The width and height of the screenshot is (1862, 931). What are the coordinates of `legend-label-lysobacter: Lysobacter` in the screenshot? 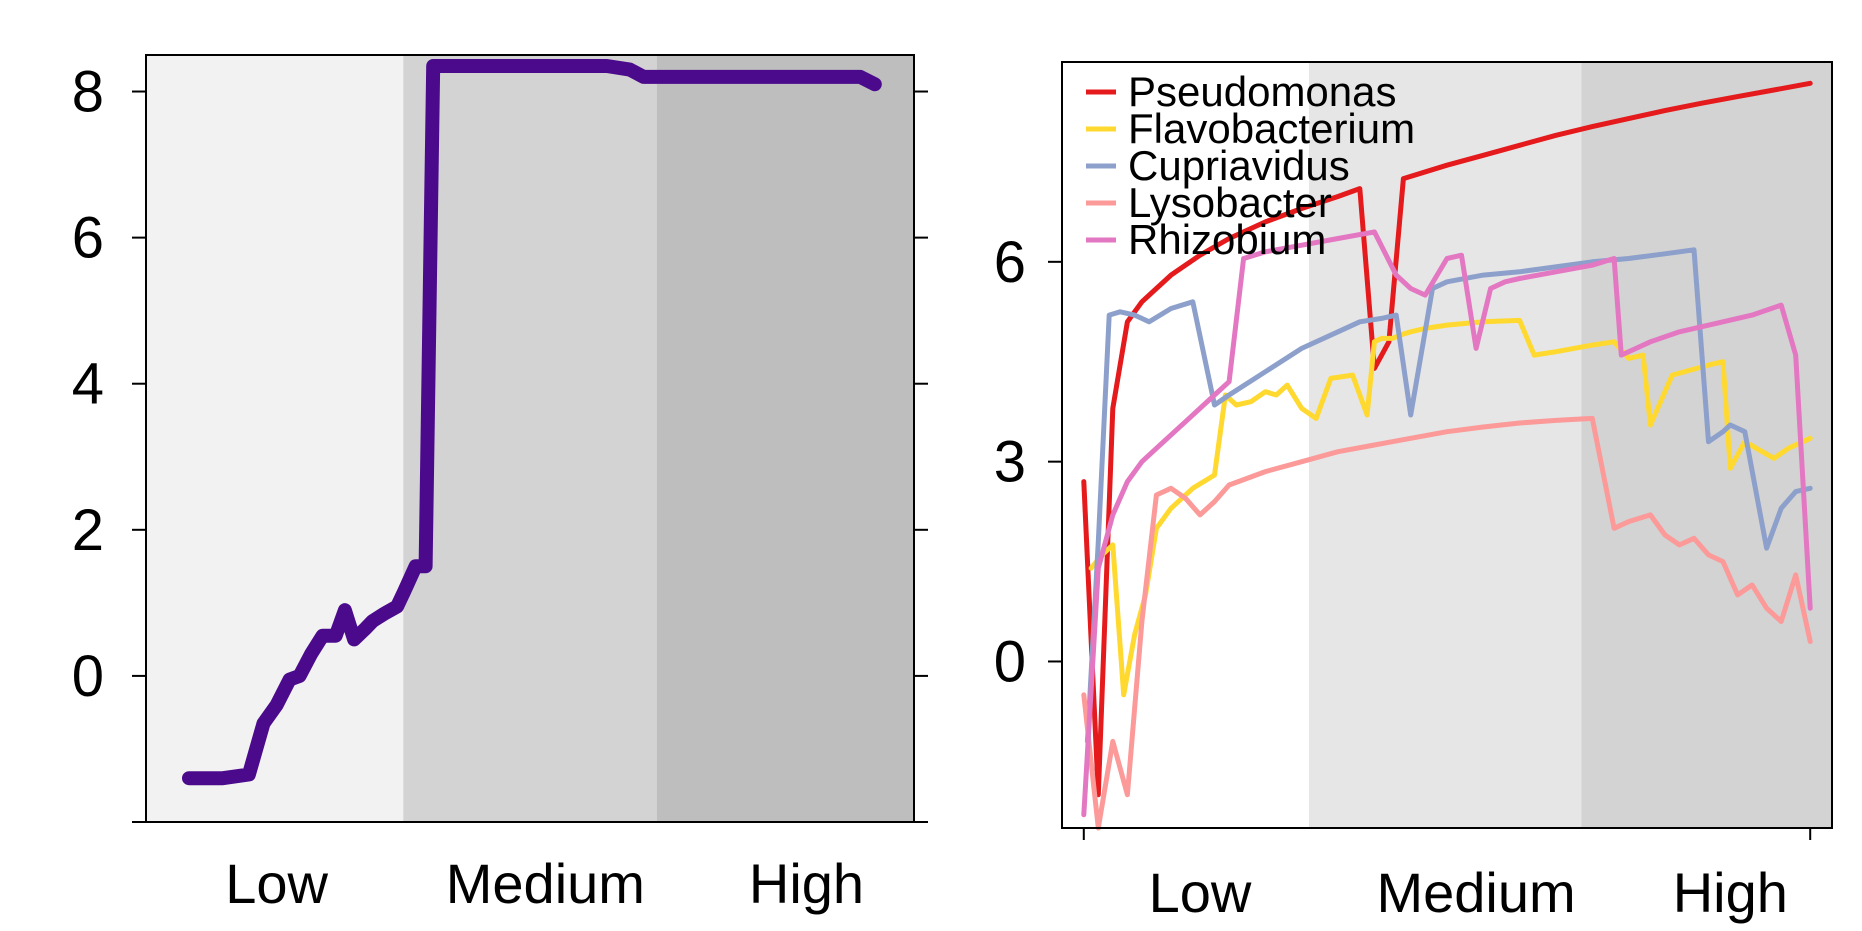 It's located at (1230, 202).